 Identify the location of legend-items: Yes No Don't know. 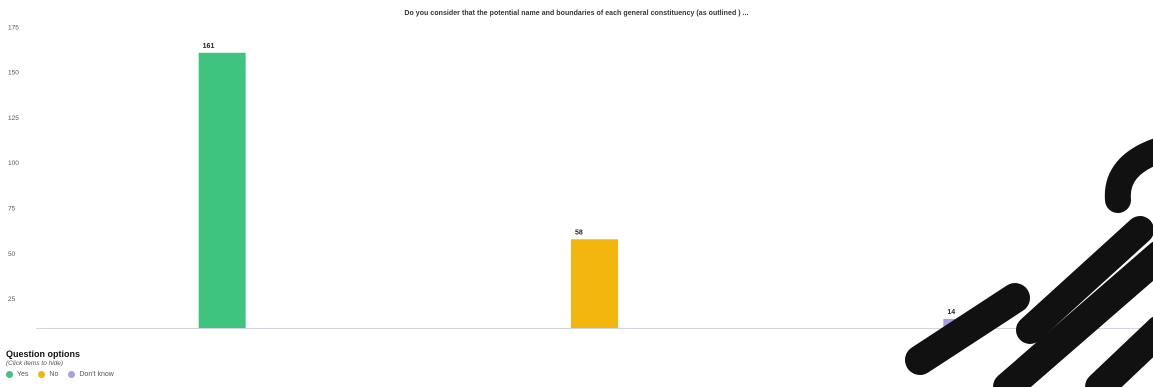
(60, 374).